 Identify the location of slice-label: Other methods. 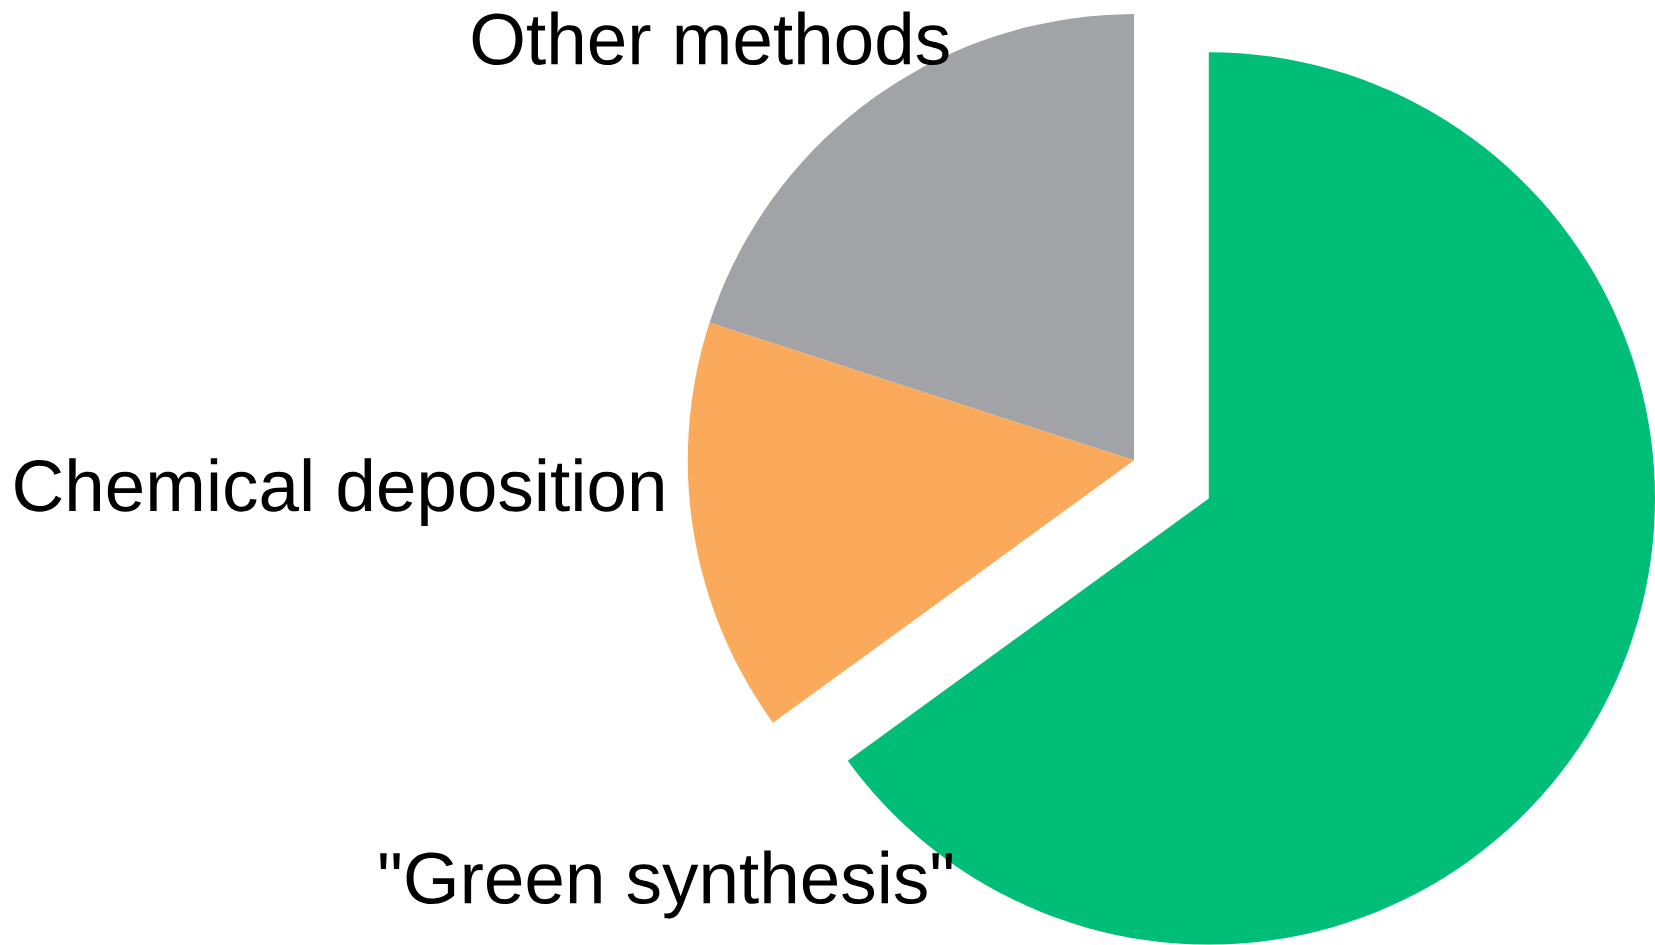
(710, 38).